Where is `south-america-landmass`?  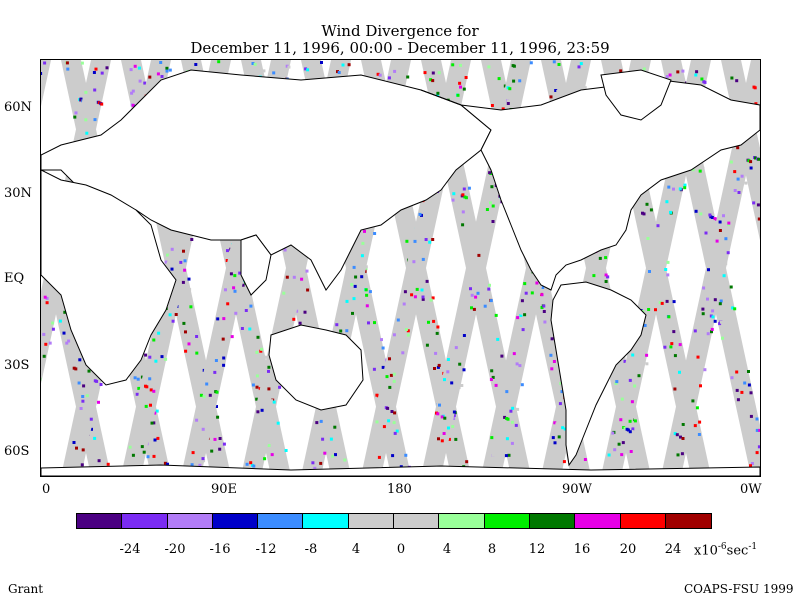 south-america-landmass is located at coordinates (598, 374).